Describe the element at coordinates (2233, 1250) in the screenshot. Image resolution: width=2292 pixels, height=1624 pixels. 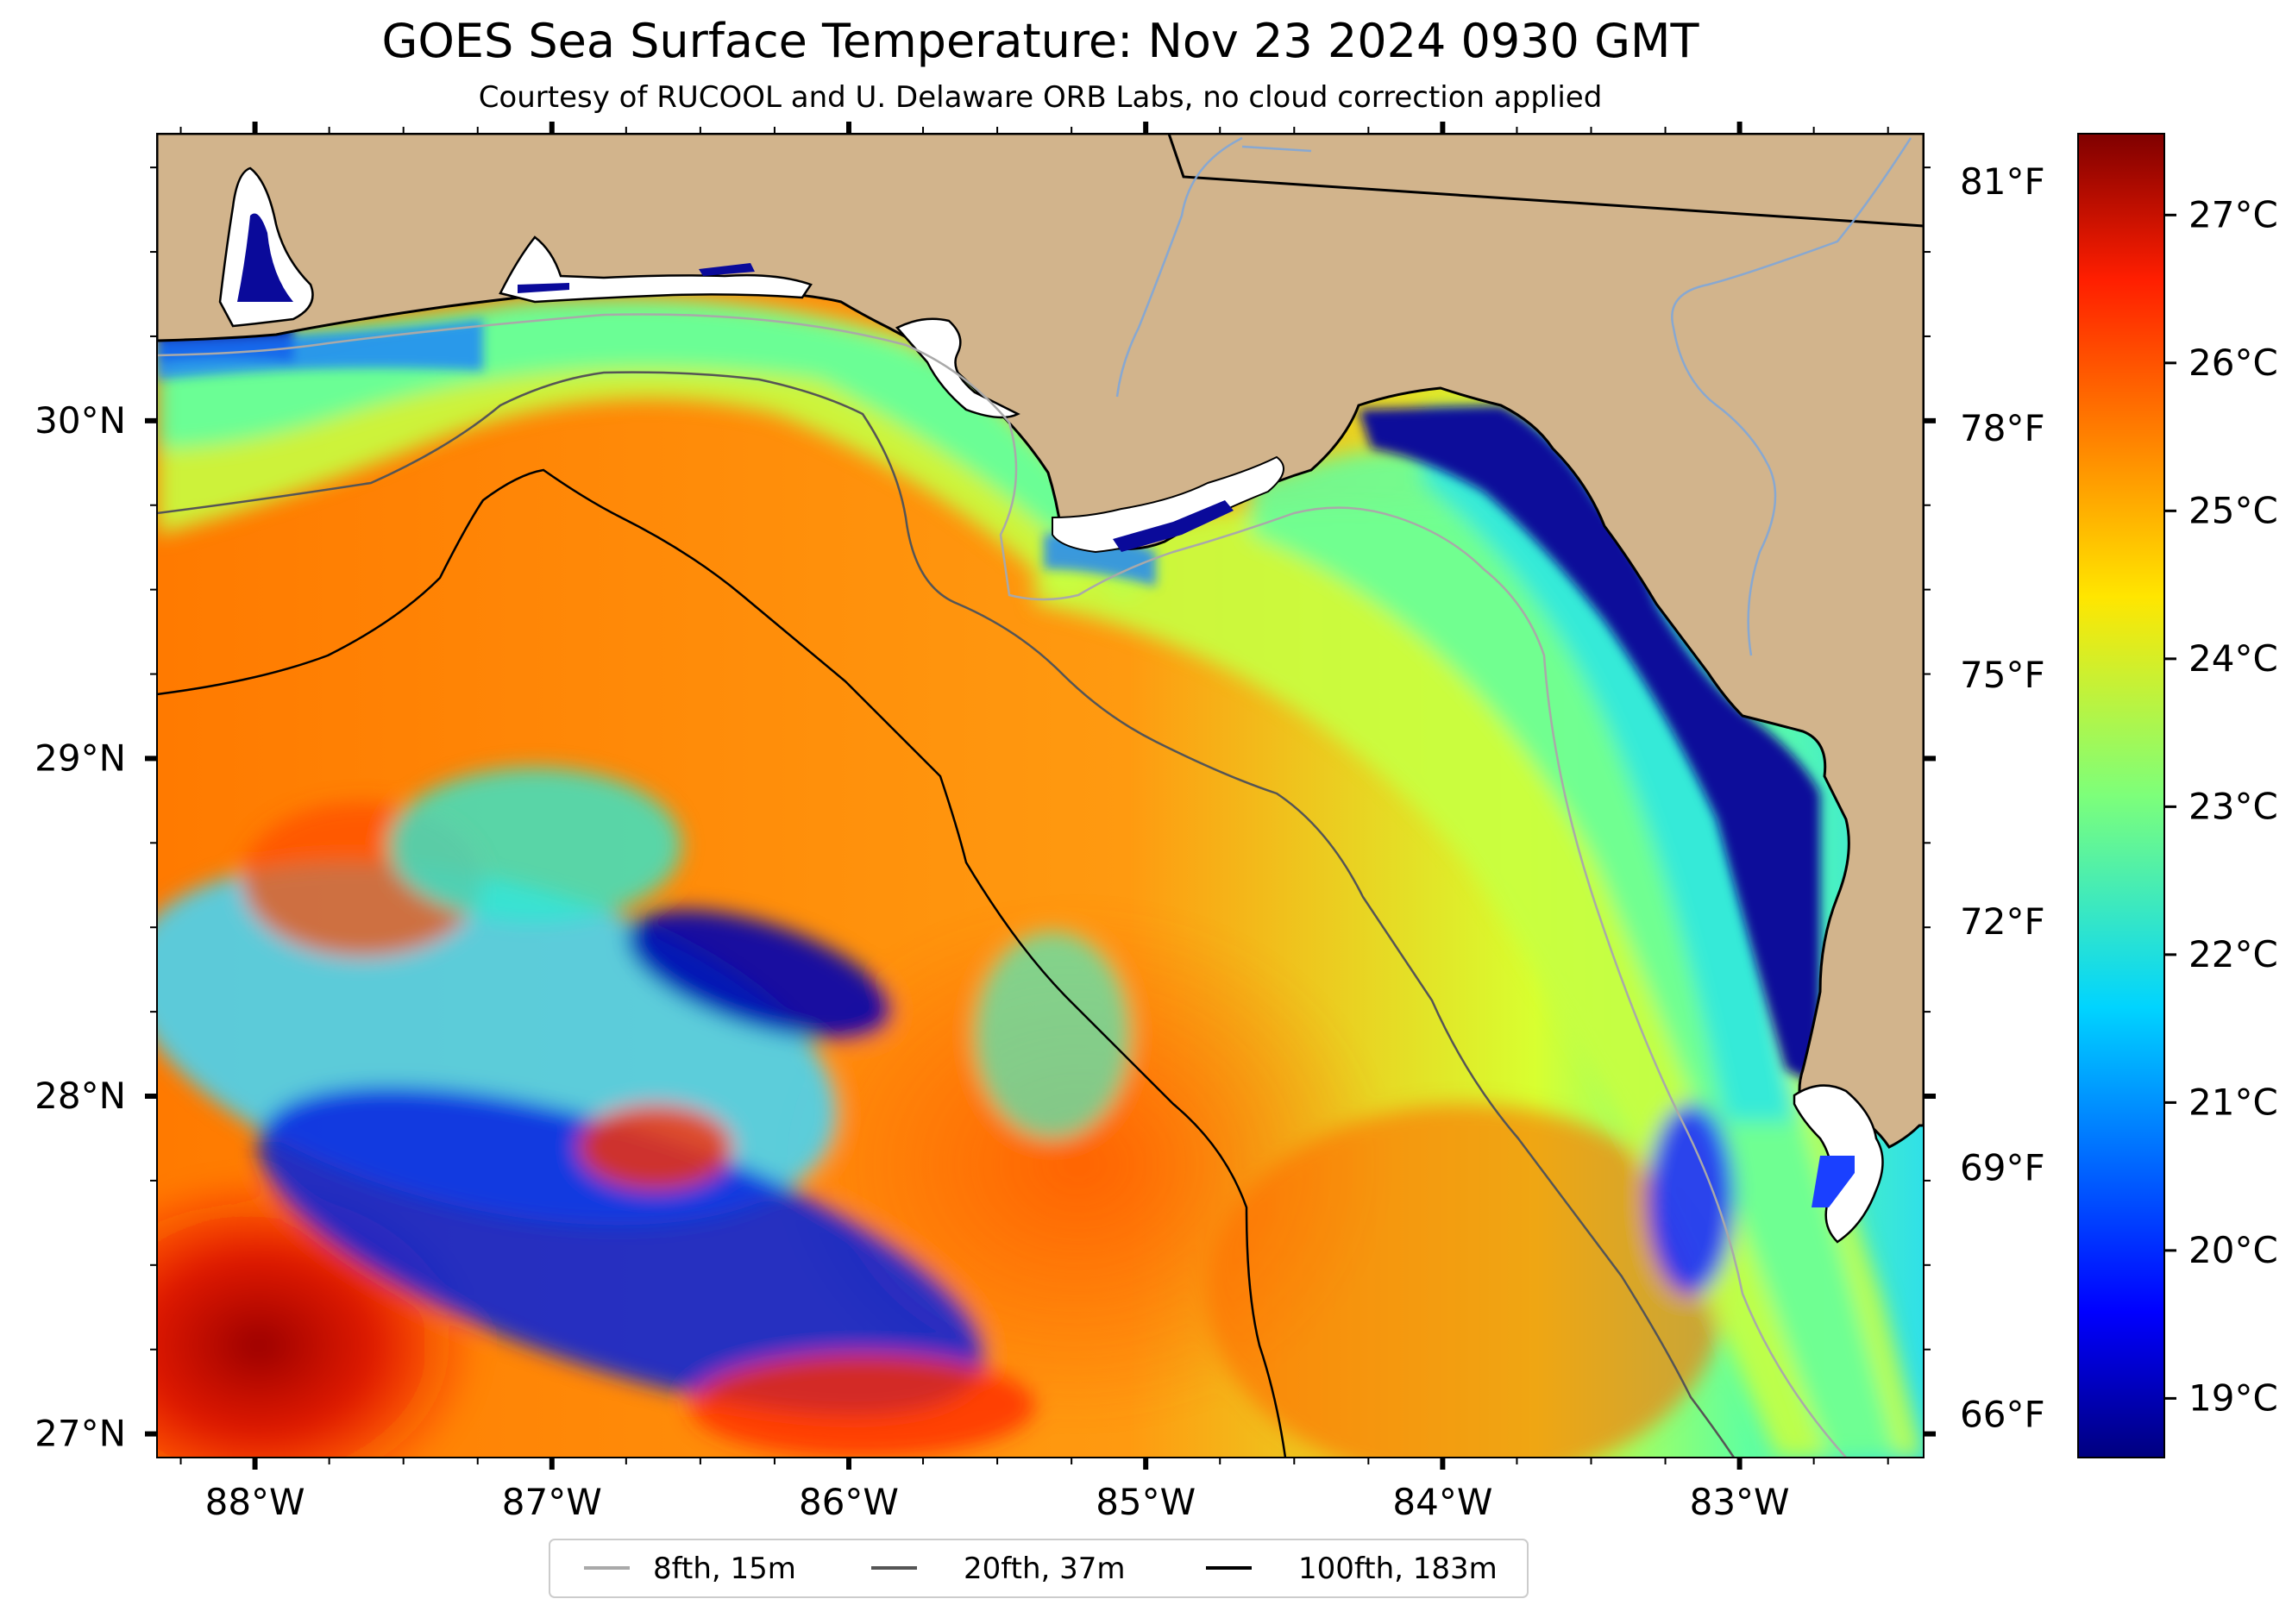
I see `colorbar-tick-label: 20°C` at that location.